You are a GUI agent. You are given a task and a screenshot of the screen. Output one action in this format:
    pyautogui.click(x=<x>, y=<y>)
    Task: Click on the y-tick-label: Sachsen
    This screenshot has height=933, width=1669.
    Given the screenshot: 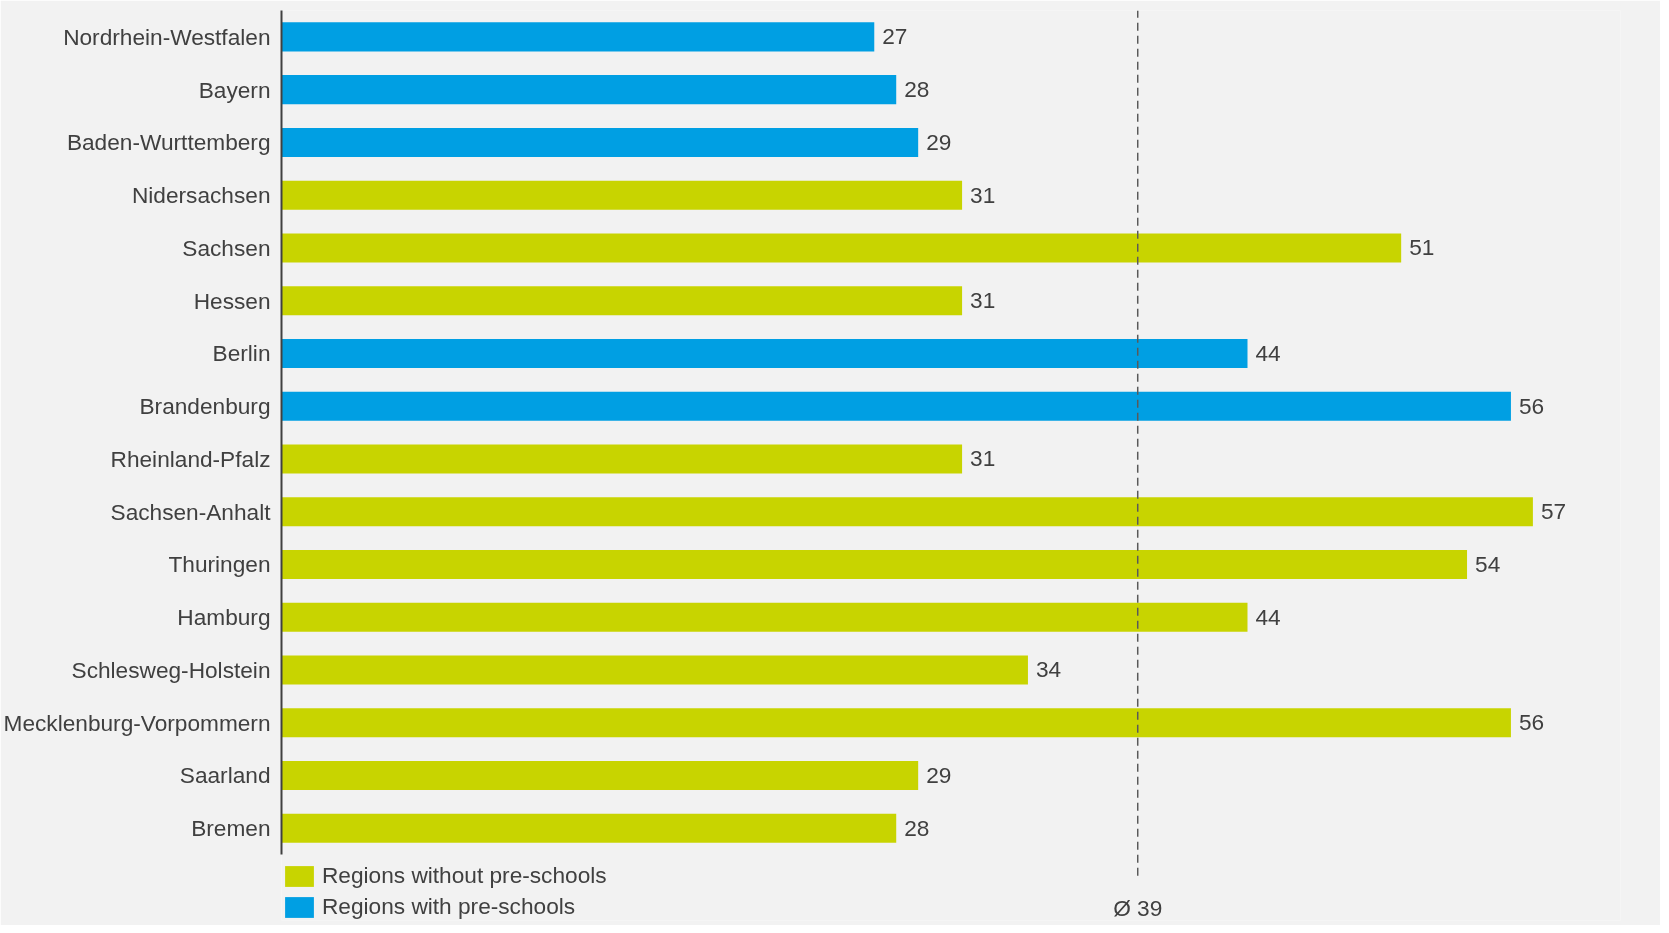 What is the action you would take?
    pyautogui.click(x=226, y=247)
    